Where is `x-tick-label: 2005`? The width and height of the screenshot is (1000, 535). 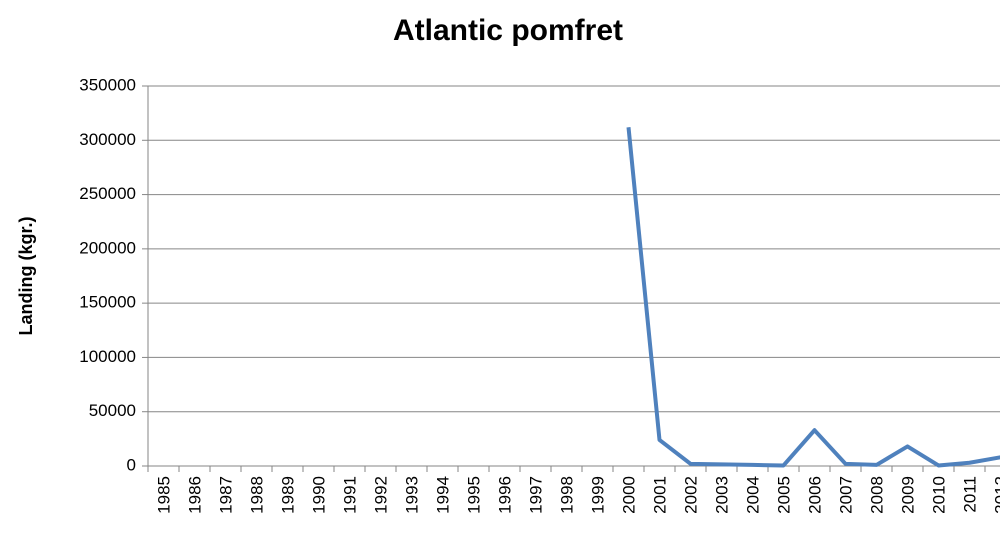 x-tick-label: 2005 is located at coordinates (784, 495).